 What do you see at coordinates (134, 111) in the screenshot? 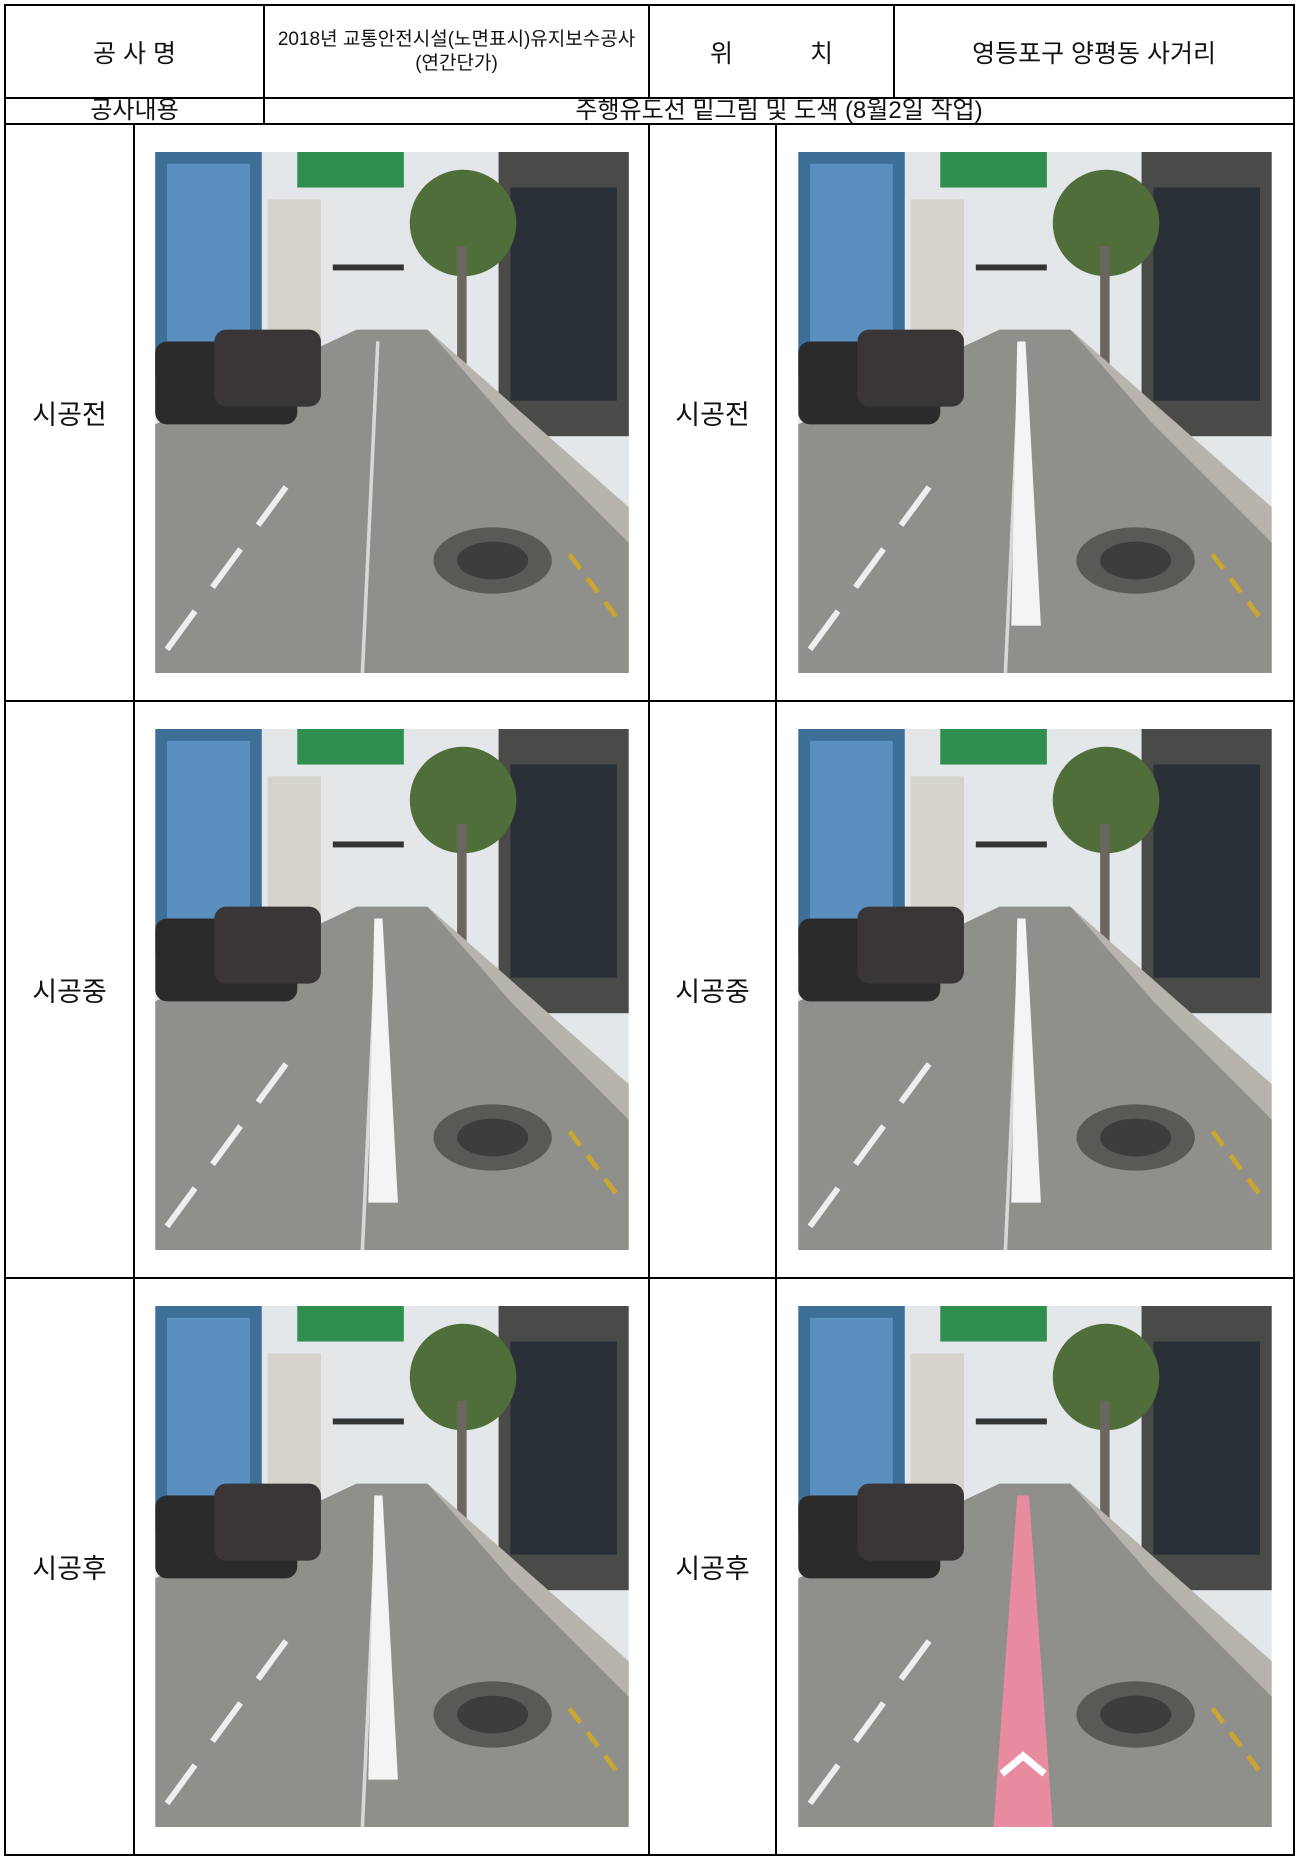
I see `content-label: 공사내용` at bounding box center [134, 111].